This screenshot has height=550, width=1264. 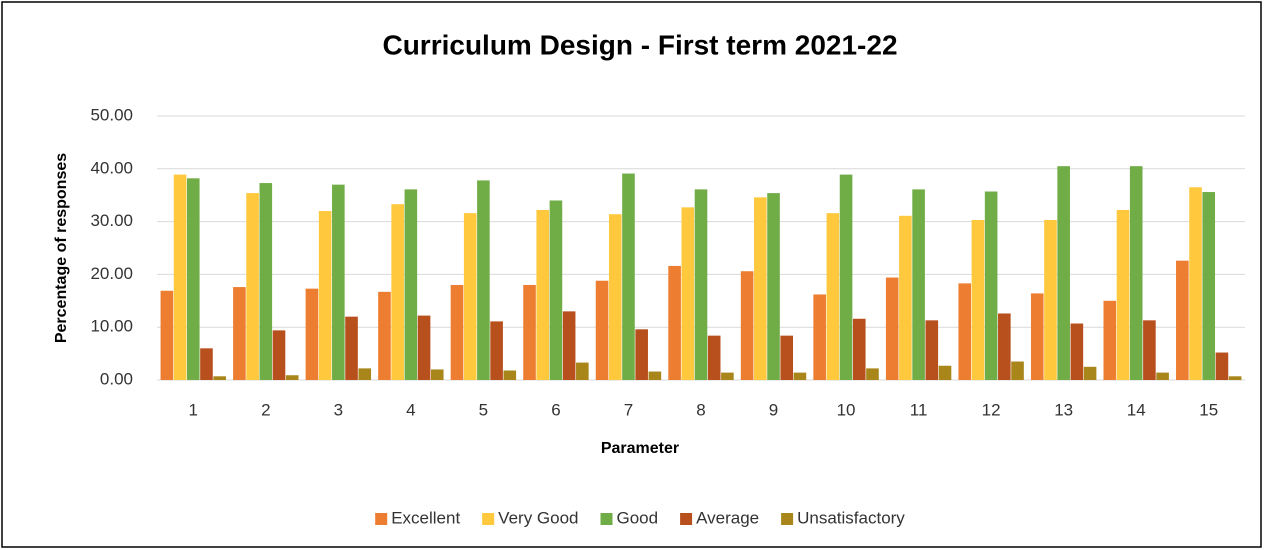 I want to click on x-tick-label: 15, so click(x=1208, y=409).